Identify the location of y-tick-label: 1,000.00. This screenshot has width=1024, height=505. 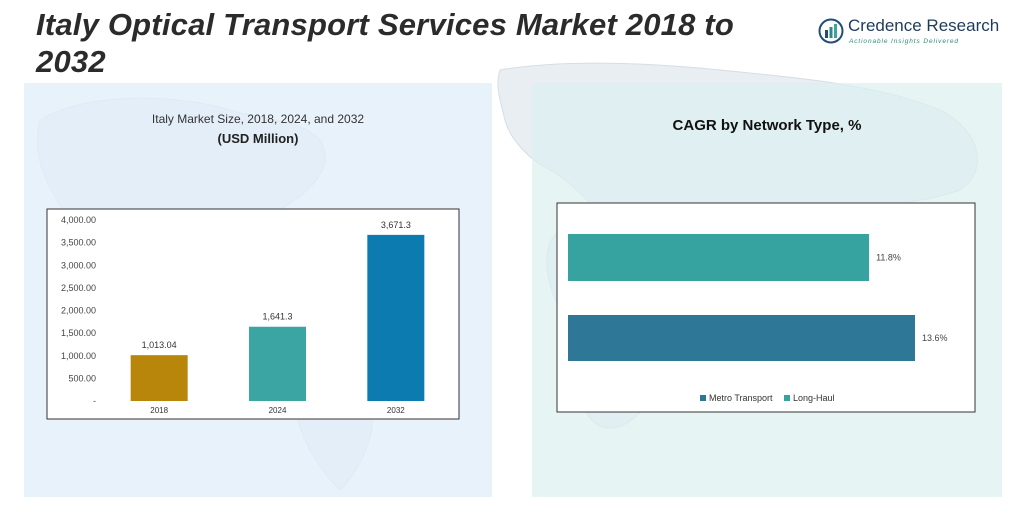
(78, 356).